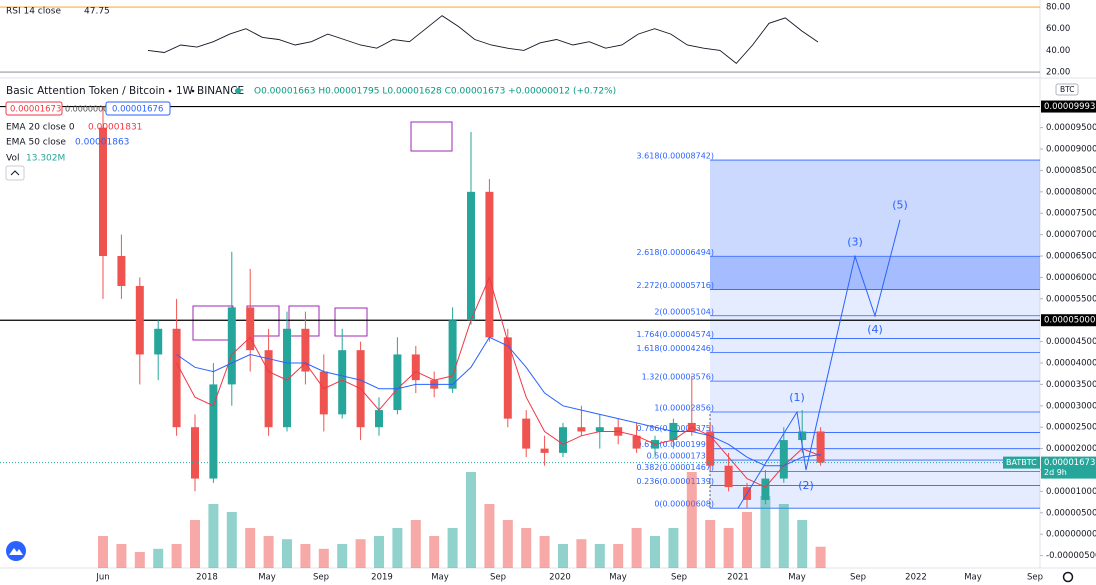 The width and height of the screenshot is (1096, 585). Describe the element at coordinates (1058, 73) in the screenshot. I see `rsi-tick-label: 20.00` at that location.